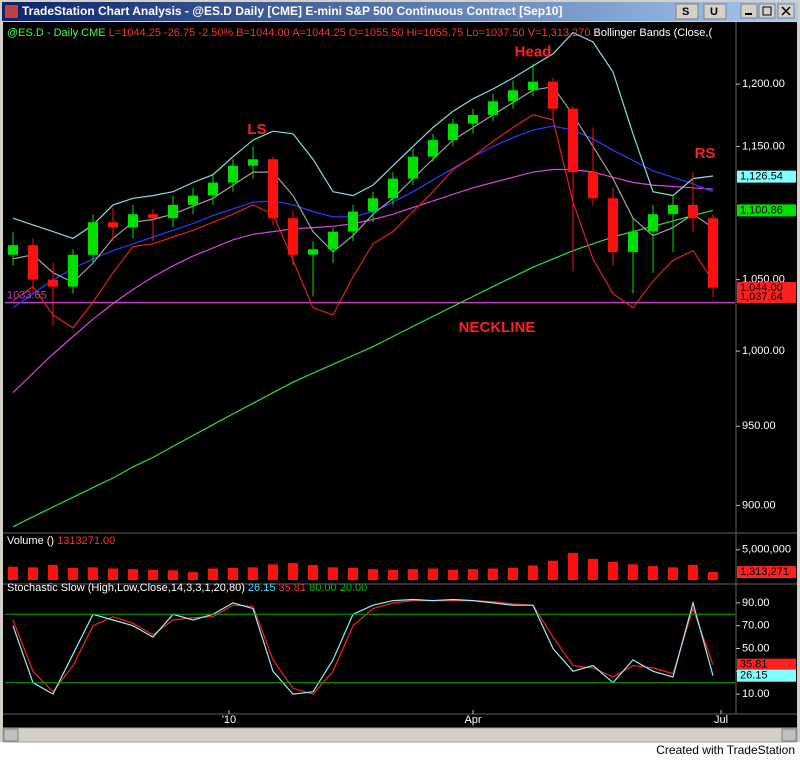 This screenshot has width=800, height=763. What do you see at coordinates (263, 33) in the screenshot?
I see `header-item: B=1044.00` at bounding box center [263, 33].